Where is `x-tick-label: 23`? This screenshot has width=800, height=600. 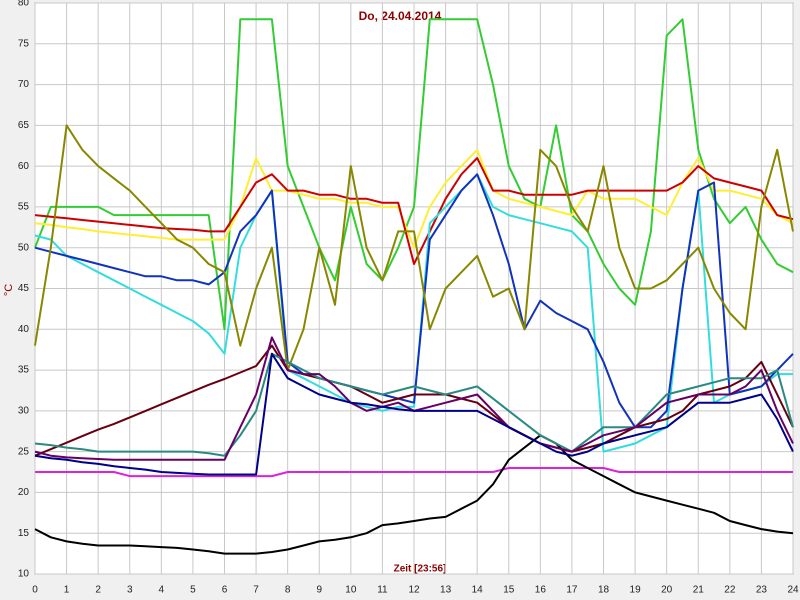 x-tick-label: 23 is located at coordinates (762, 590).